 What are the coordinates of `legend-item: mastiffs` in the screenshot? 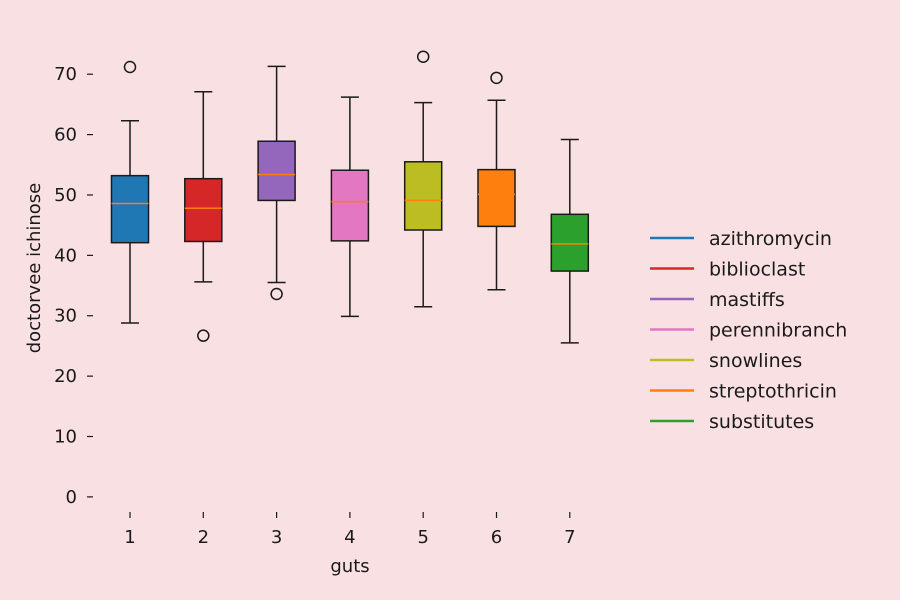 It's located at (717, 300).